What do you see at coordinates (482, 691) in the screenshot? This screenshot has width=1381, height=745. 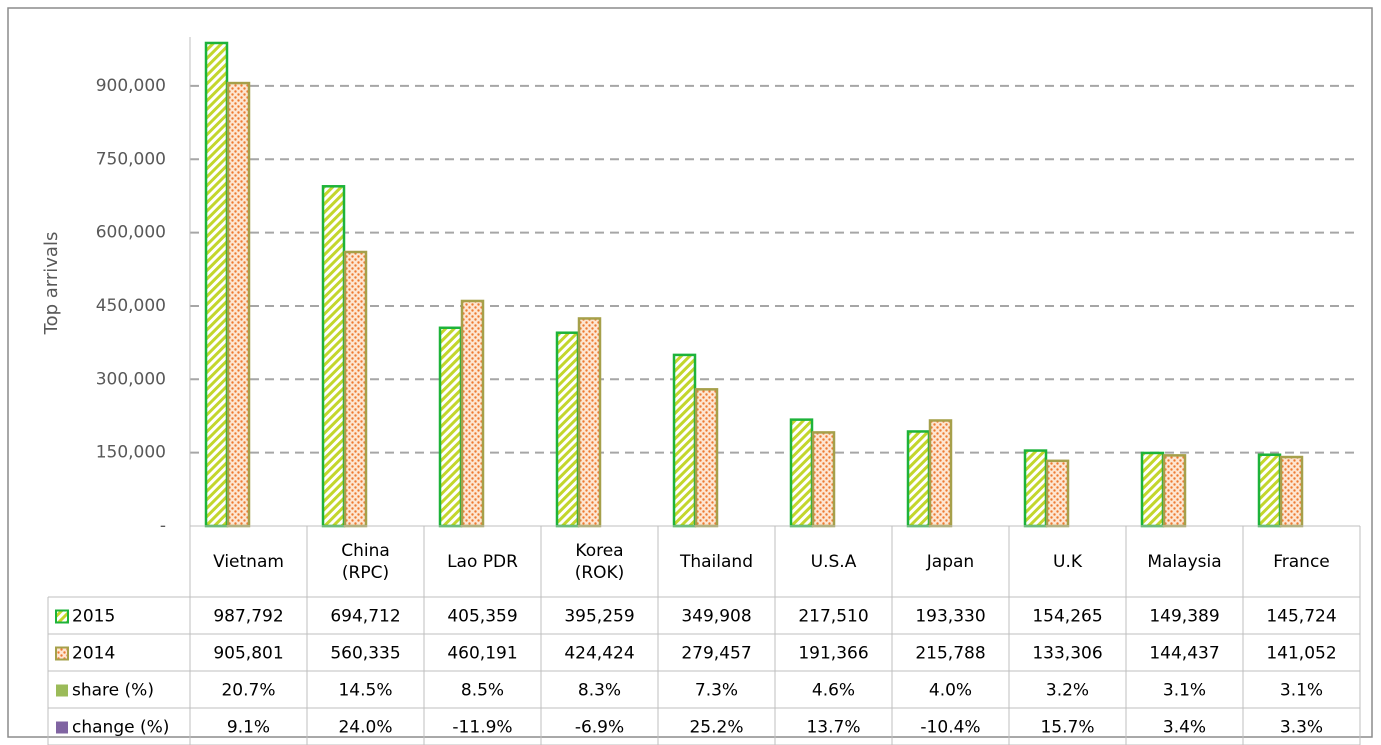 I see `table-value: 8.5%` at bounding box center [482, 691].